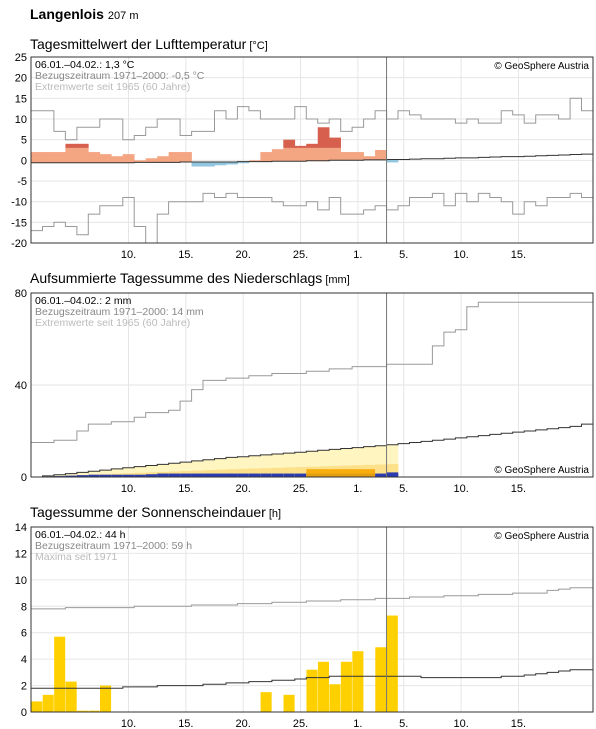 The image size is (596, 729). What do you see at coordinates (258, 46) in the screenshot?
I see `temperature-unit: [°C]` at bounding box center [258, 46].